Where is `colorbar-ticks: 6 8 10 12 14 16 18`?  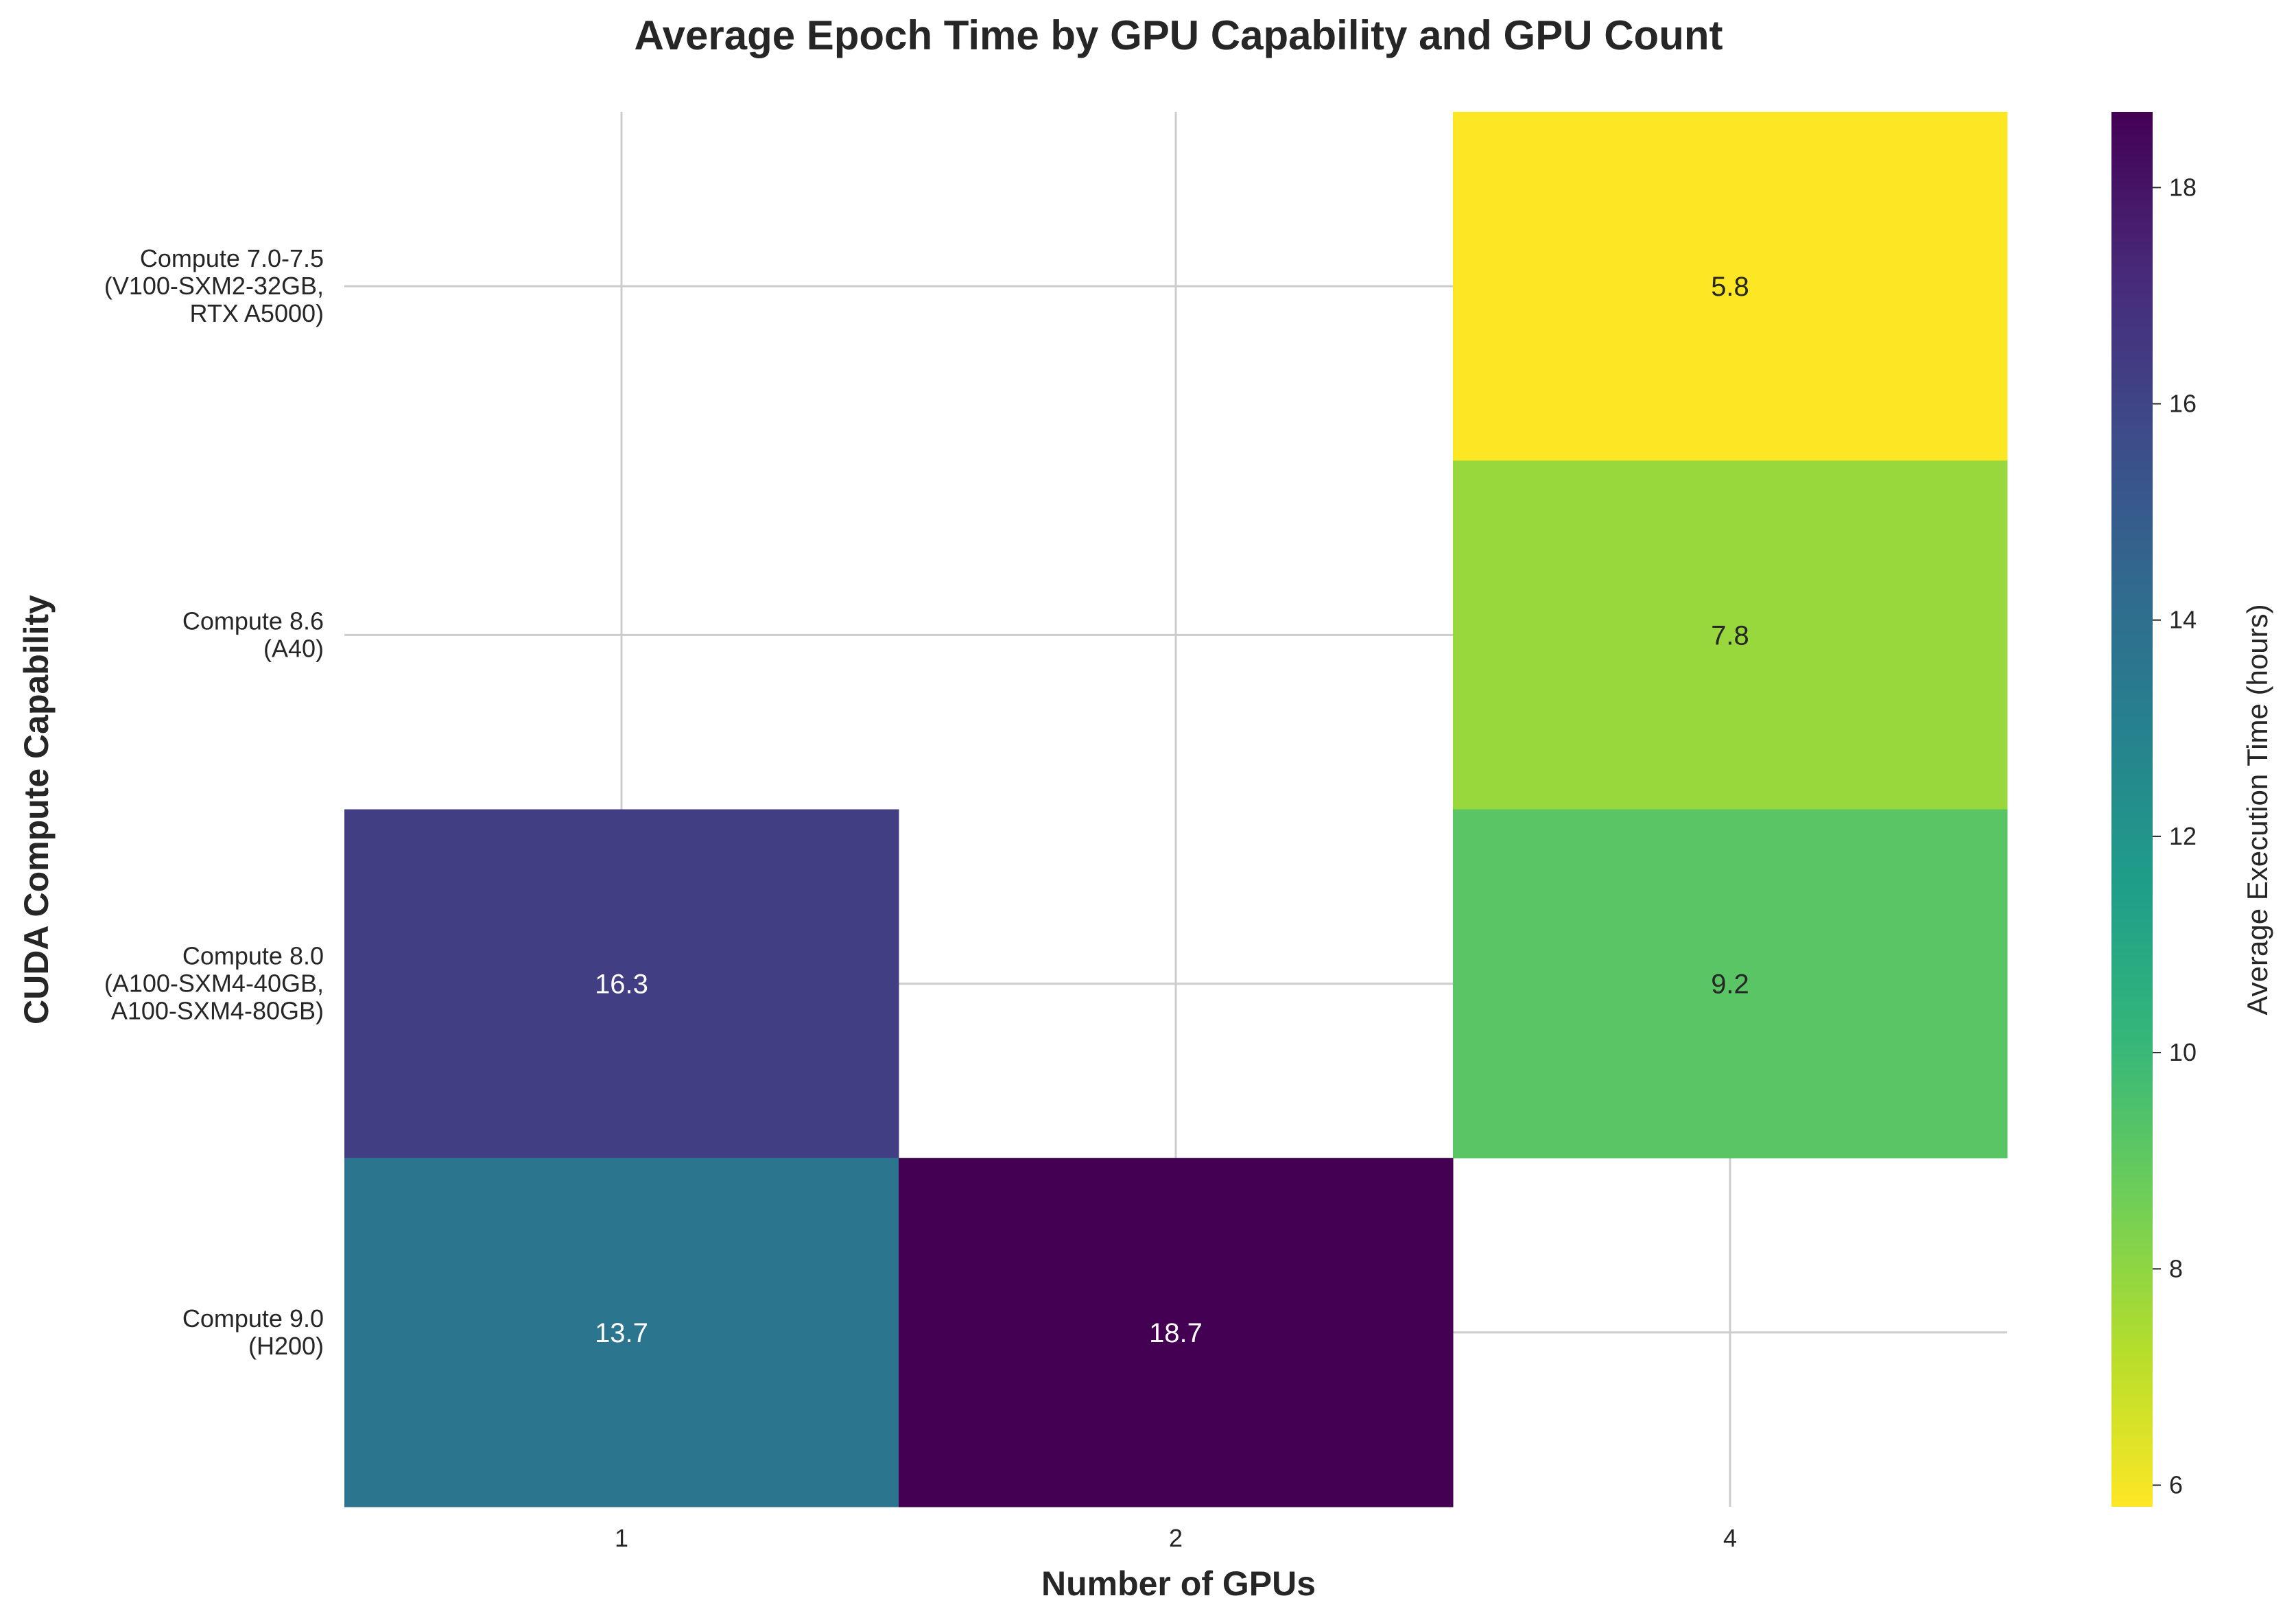 colorbar-ticks: 6 8 10 12 14 16 18 is located at coordinates (2175, 836).